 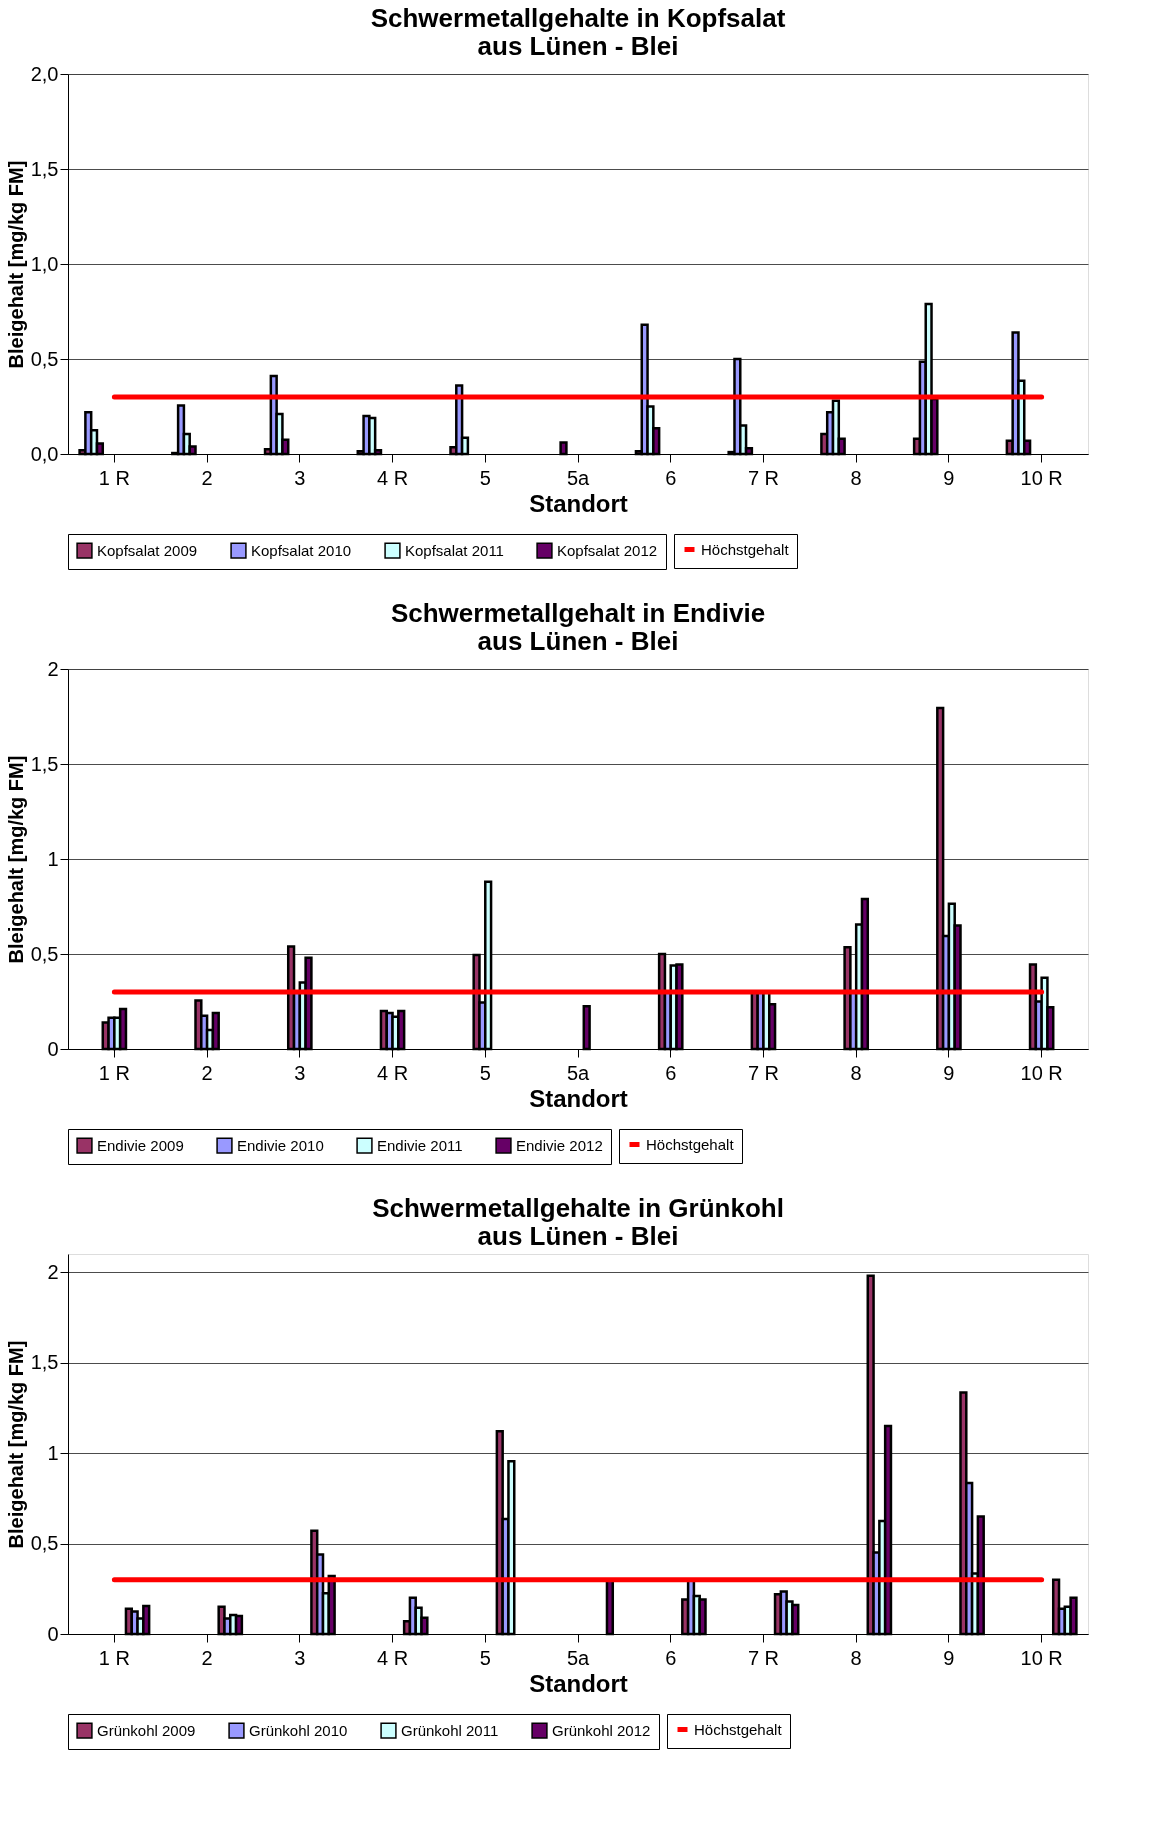 I want to click on y-tick-label: 2,0, so click(x=44, y=73).